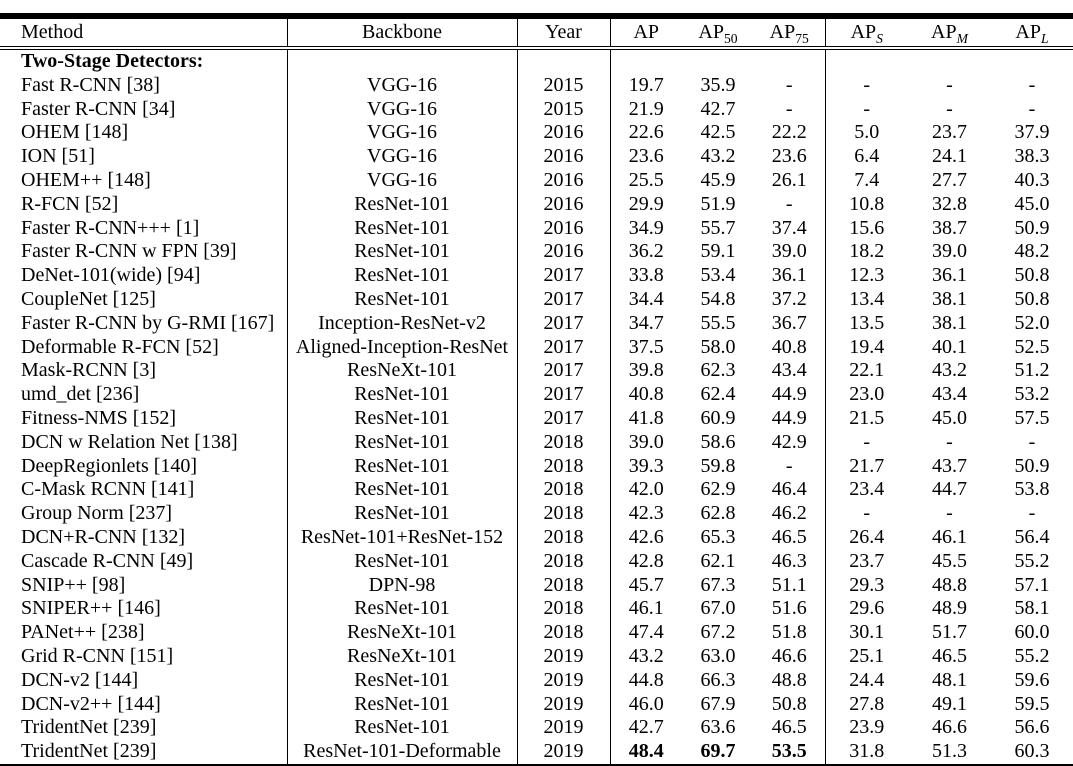  Describe the element at coordinates (144, 442) in the screenshot. I see `method-cell: DCN w Relation Net [138]` at that location.